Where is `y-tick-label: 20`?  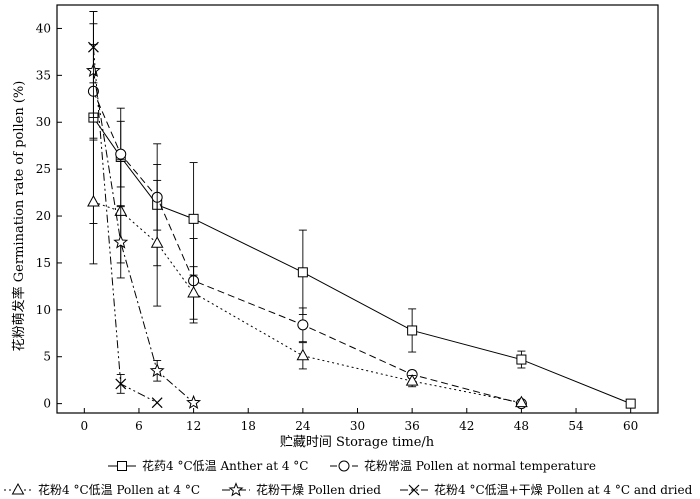 y-tick-label: 20 is located at coordinates (43, 216).